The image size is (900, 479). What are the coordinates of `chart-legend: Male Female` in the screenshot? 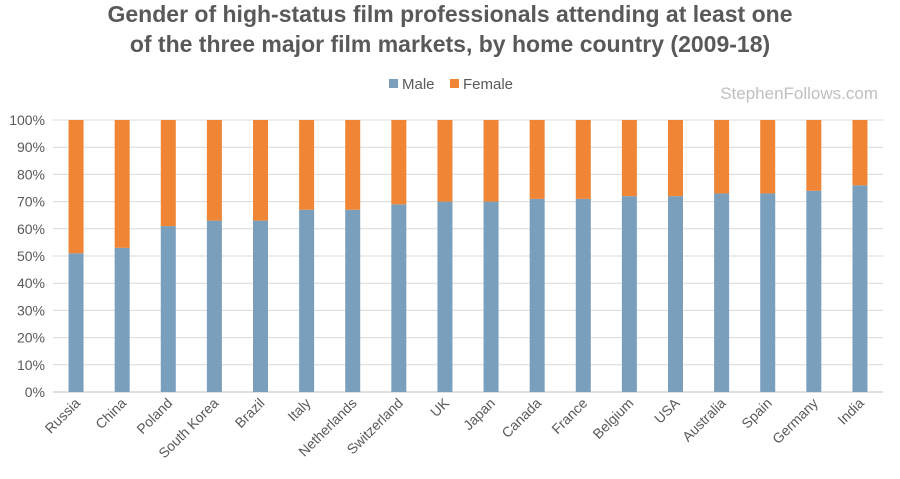 It's located at (451, 84).